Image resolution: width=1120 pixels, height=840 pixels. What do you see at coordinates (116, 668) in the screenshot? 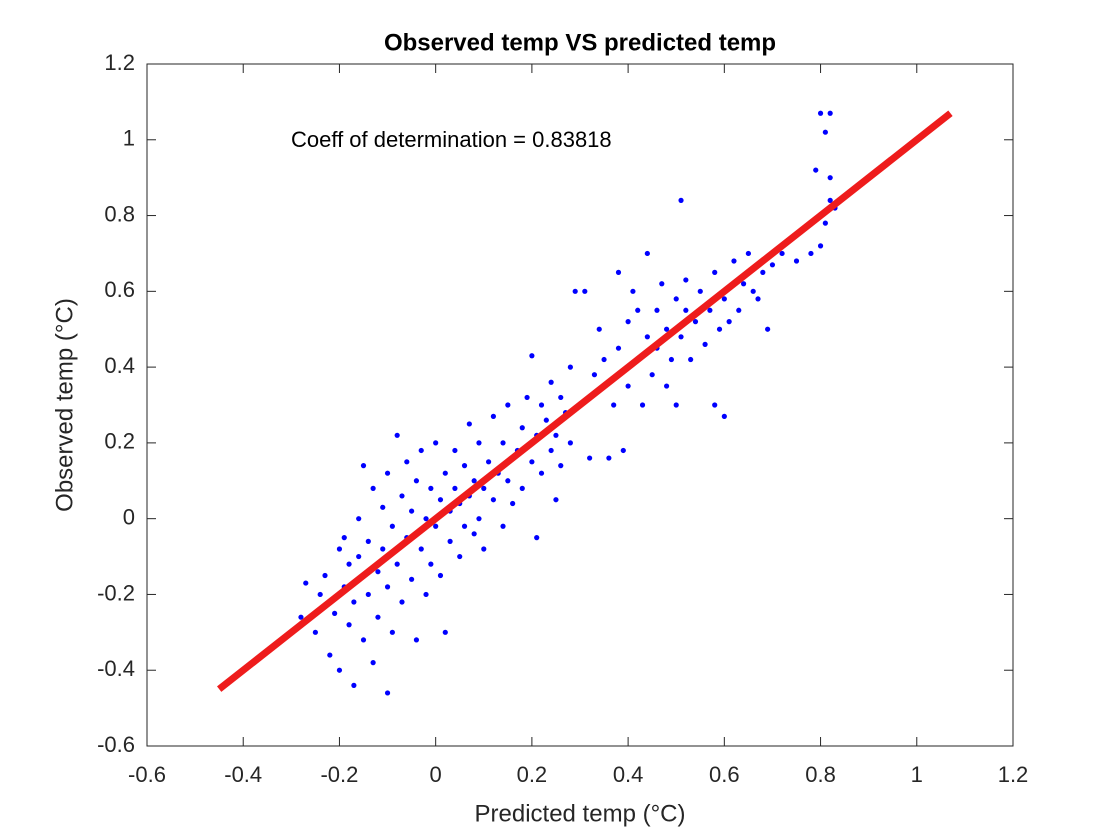
I see `y-tick-label: -0.4` at bounding box center [116, 668].